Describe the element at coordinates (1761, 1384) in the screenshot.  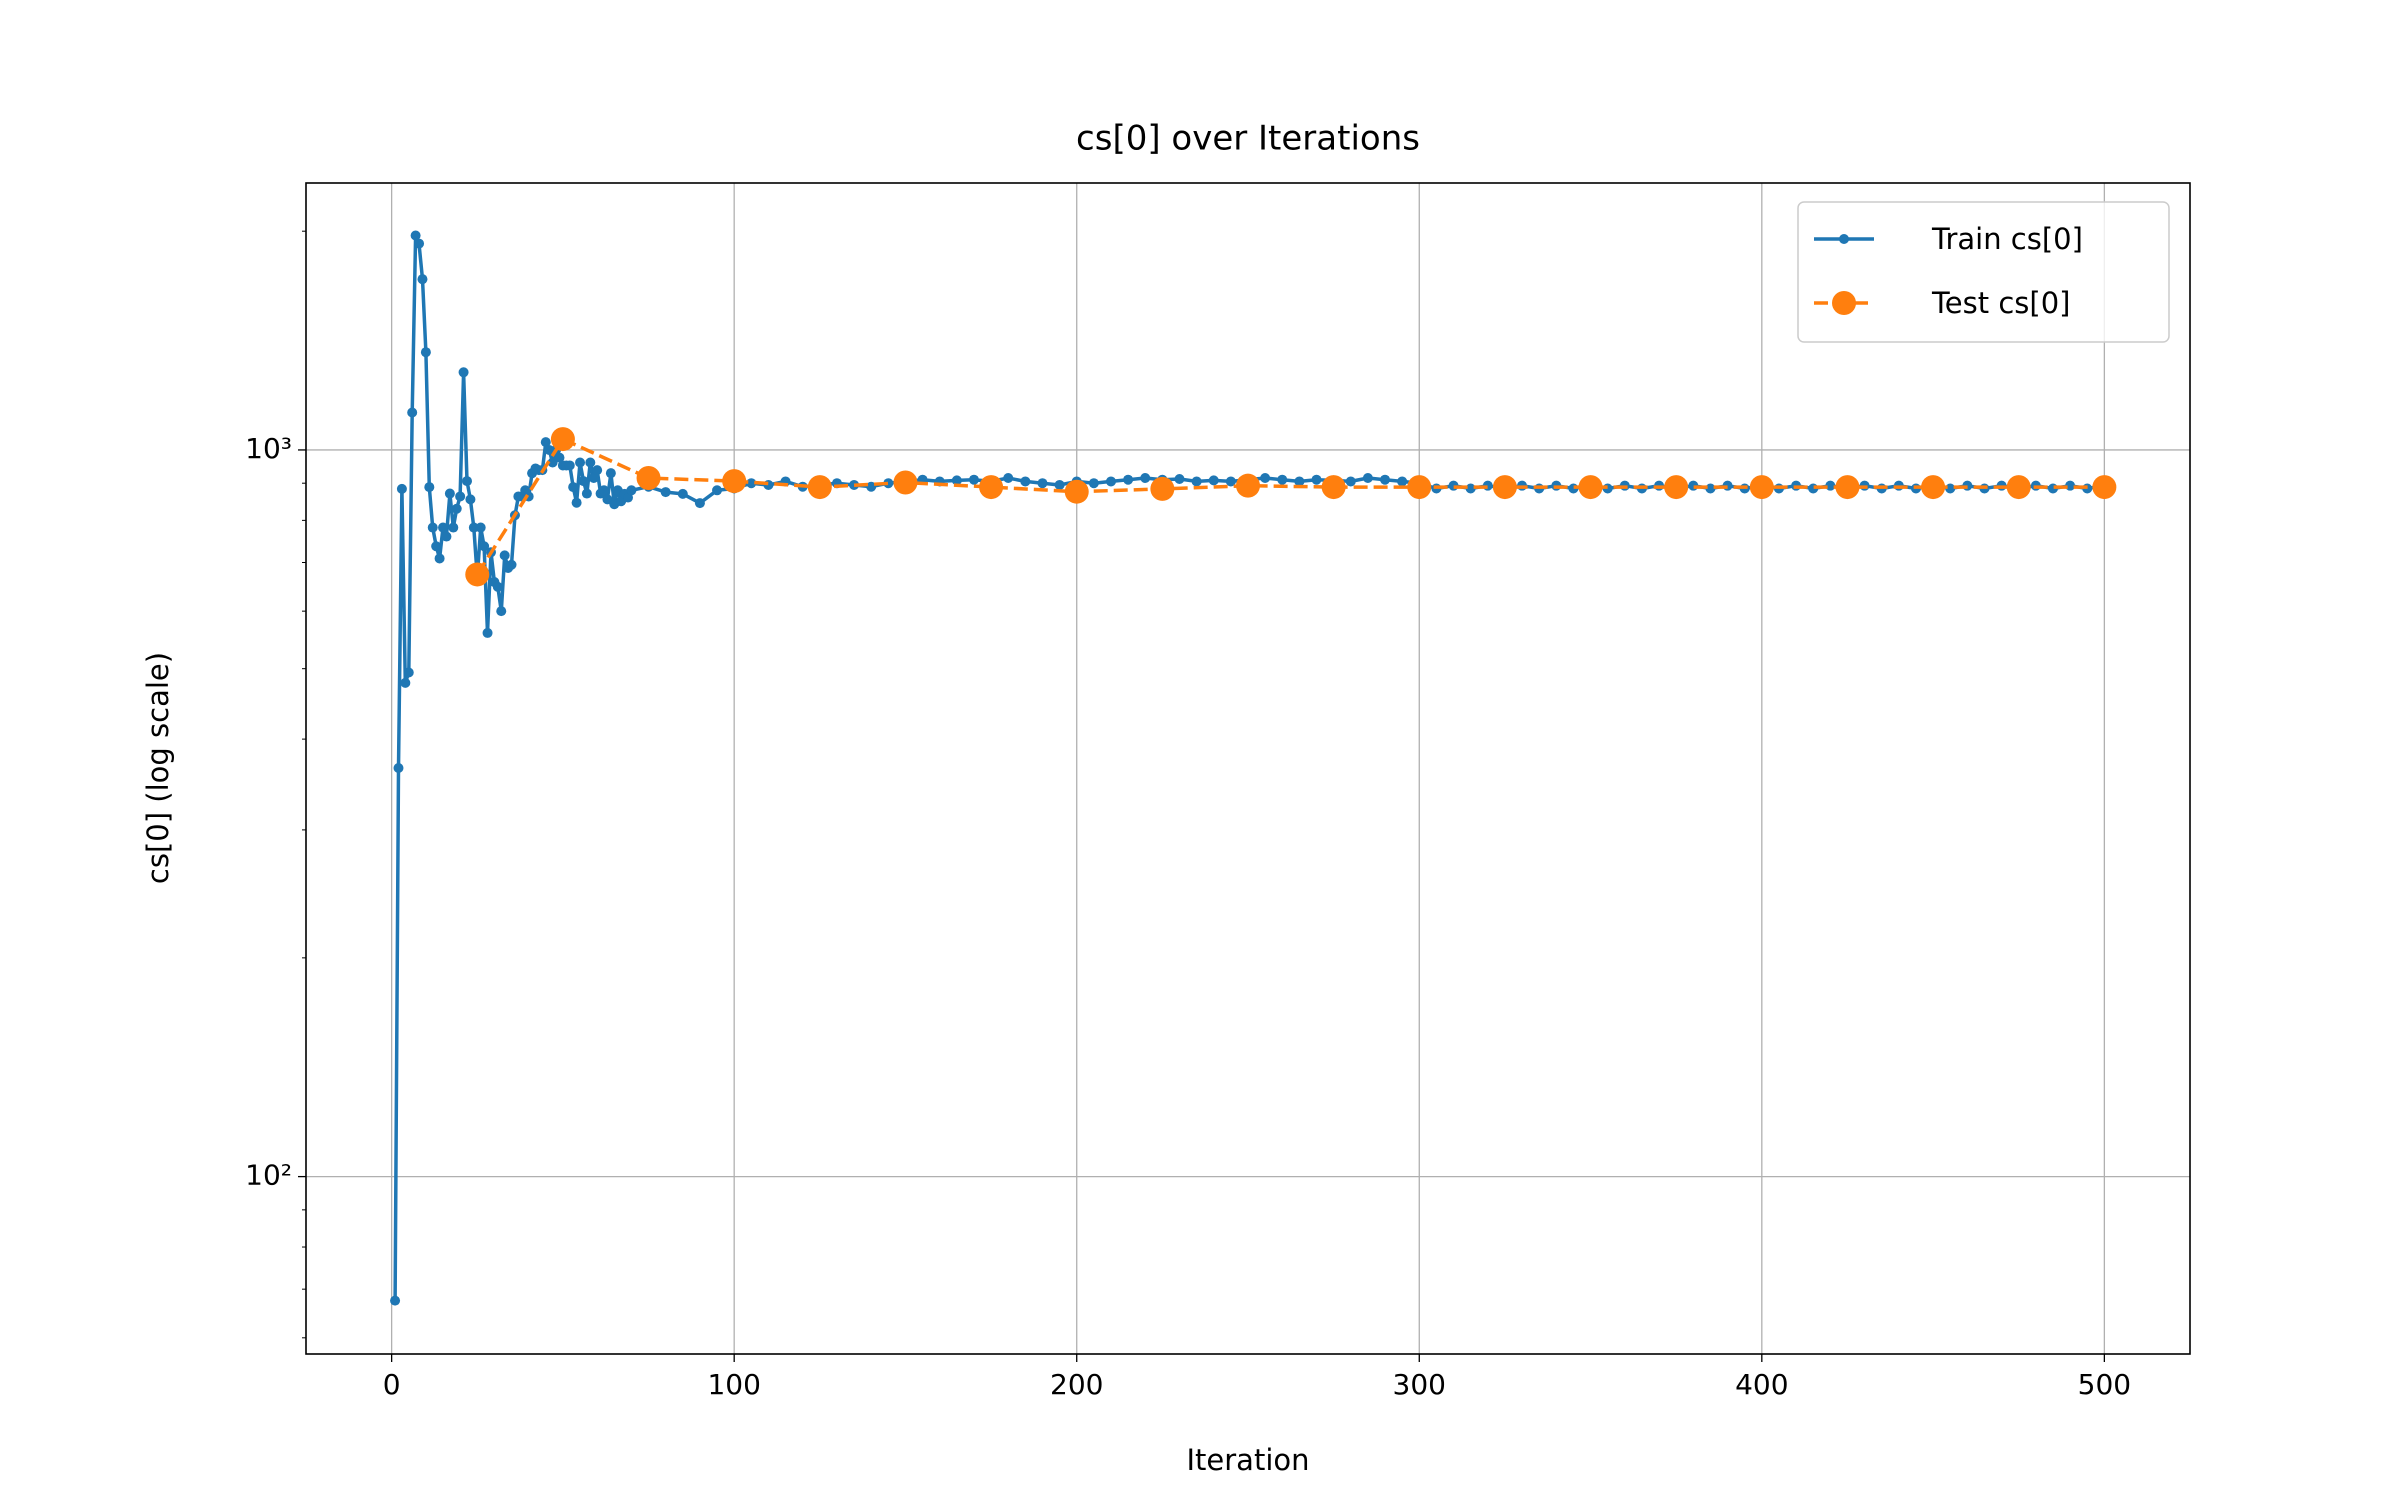
I see `x-tick-label: 400` at that location.